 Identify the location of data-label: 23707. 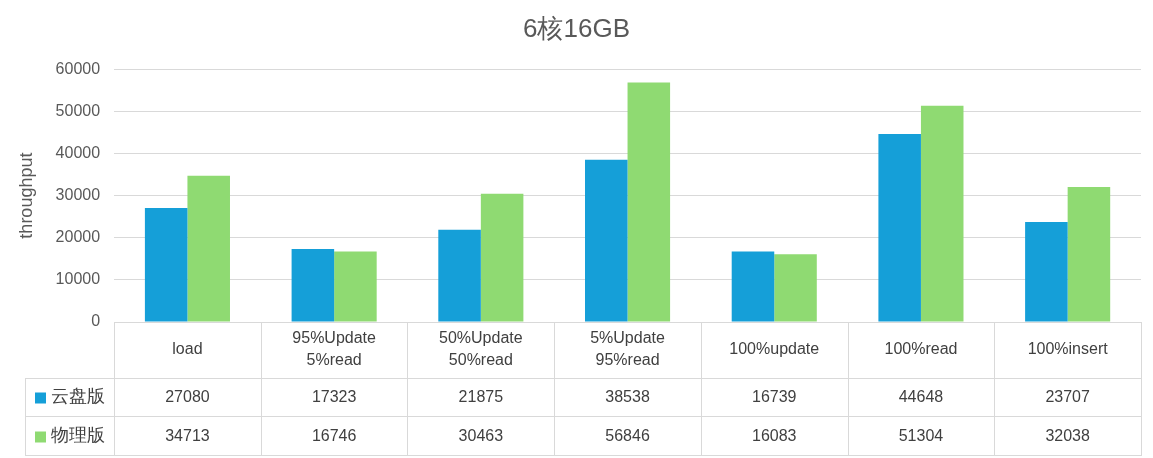
(1067, 396).